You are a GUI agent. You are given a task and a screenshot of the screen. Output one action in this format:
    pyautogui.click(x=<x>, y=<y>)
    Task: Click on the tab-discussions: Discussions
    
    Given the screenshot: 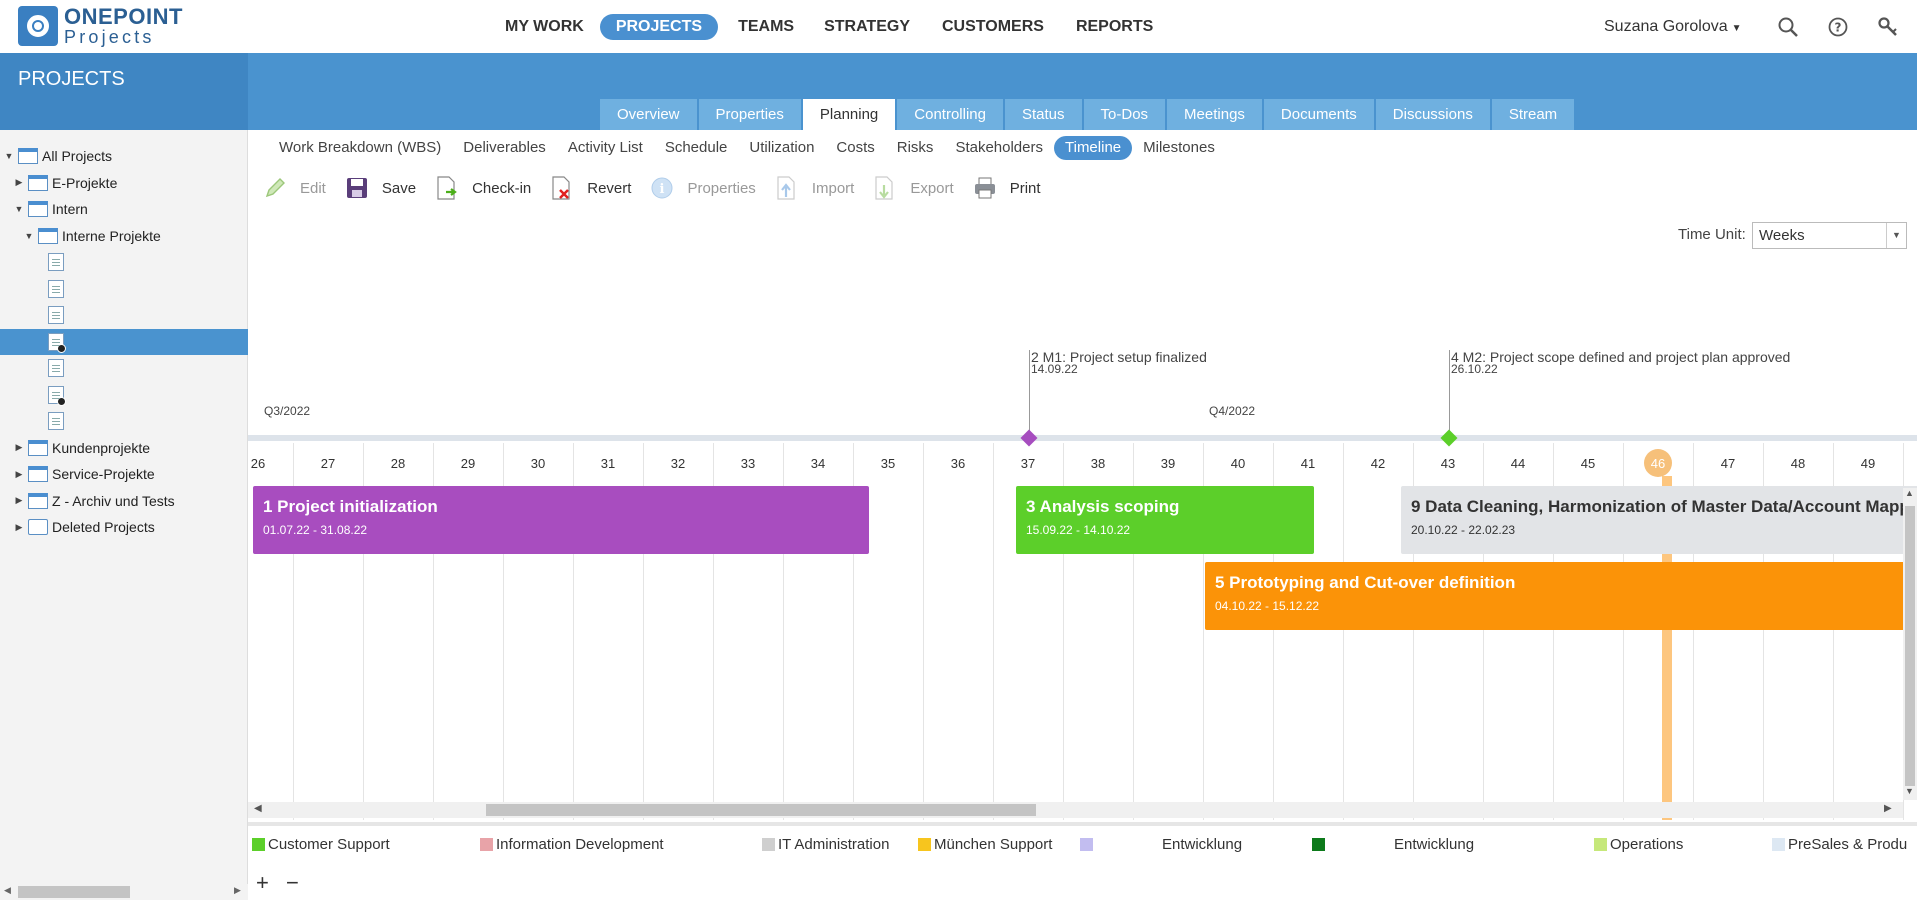 What is the action you would take?
    pyautogui.click(x=1432, y=114)
    